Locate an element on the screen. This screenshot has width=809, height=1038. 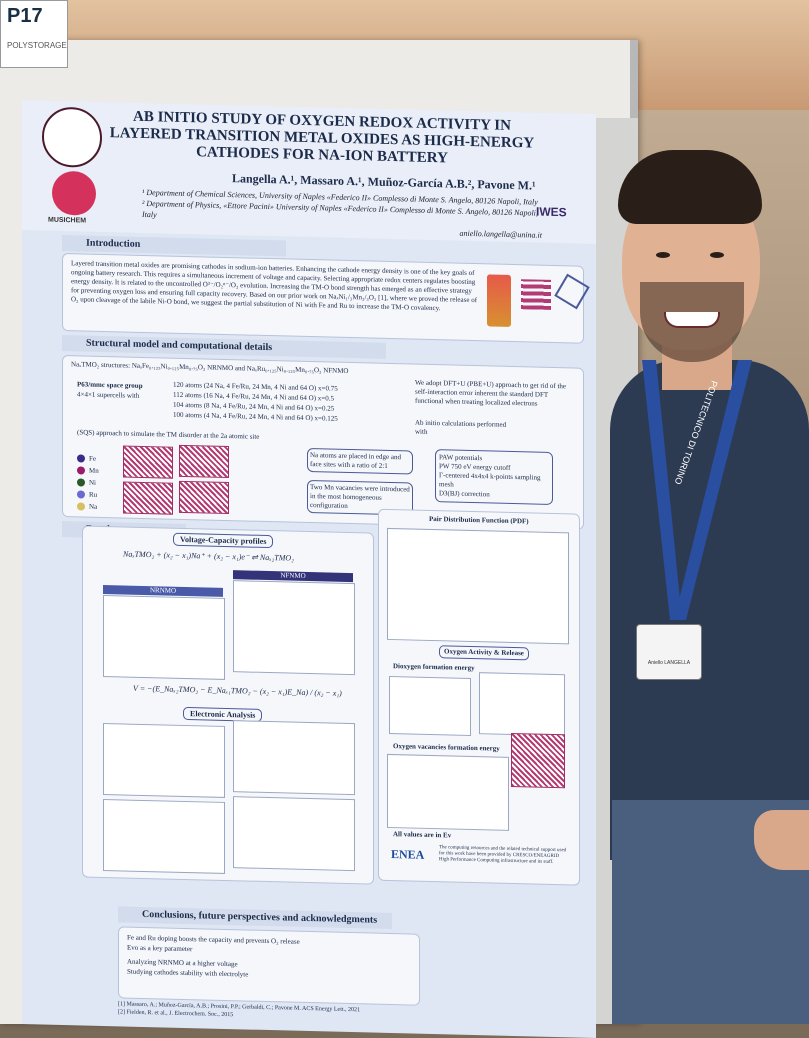
lanyard: POLITECNICO DI TORINO is located at coordinates (697, 490).